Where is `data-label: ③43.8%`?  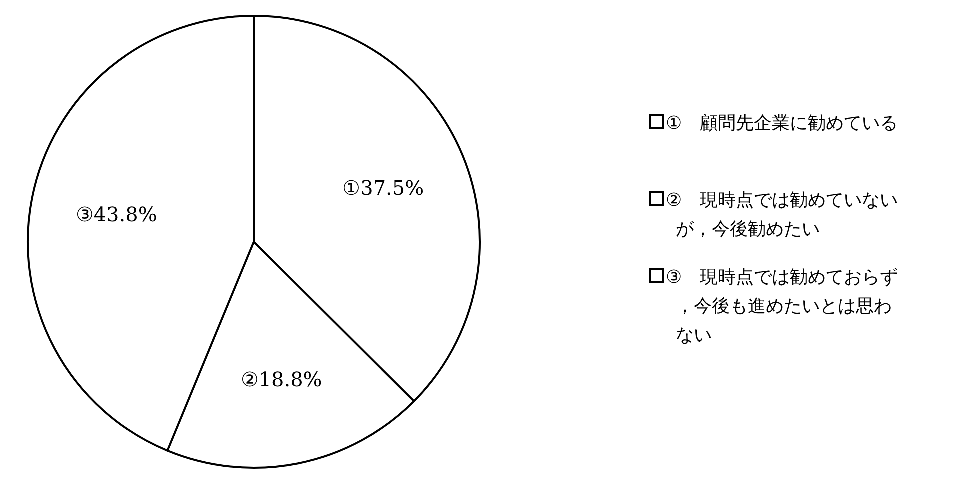
data-label: ③43.8% is located at coordinates (117, 214).